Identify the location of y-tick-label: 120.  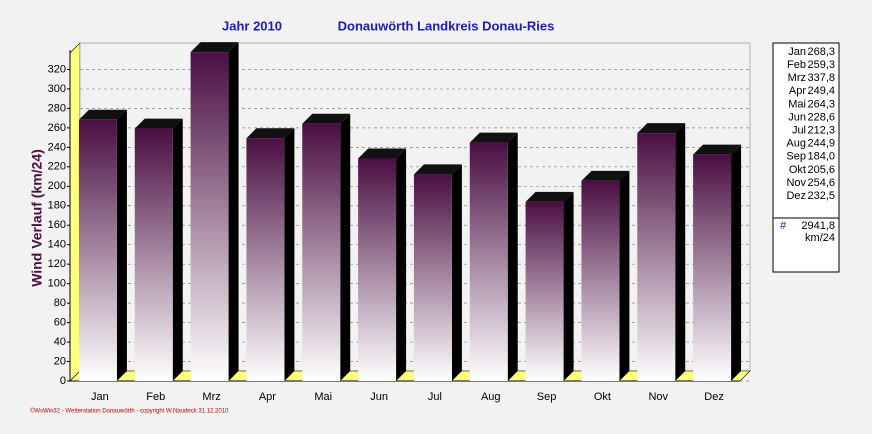
(57, 264).